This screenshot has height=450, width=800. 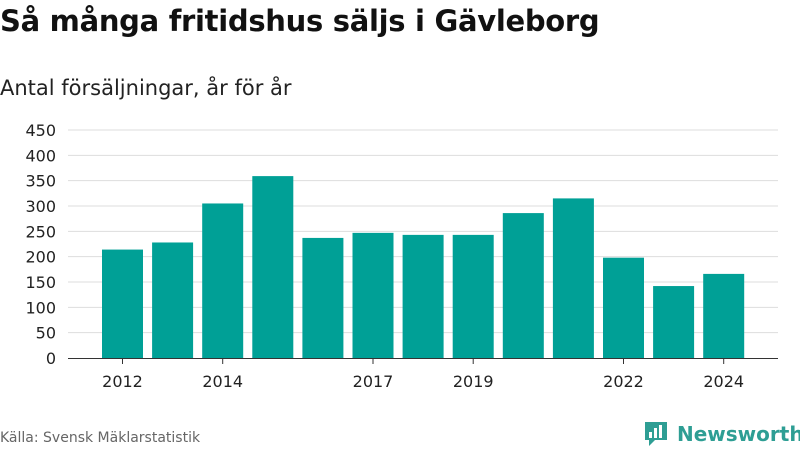 I want to click on y-tick-label-0: 0, so click(x=51, y=358).